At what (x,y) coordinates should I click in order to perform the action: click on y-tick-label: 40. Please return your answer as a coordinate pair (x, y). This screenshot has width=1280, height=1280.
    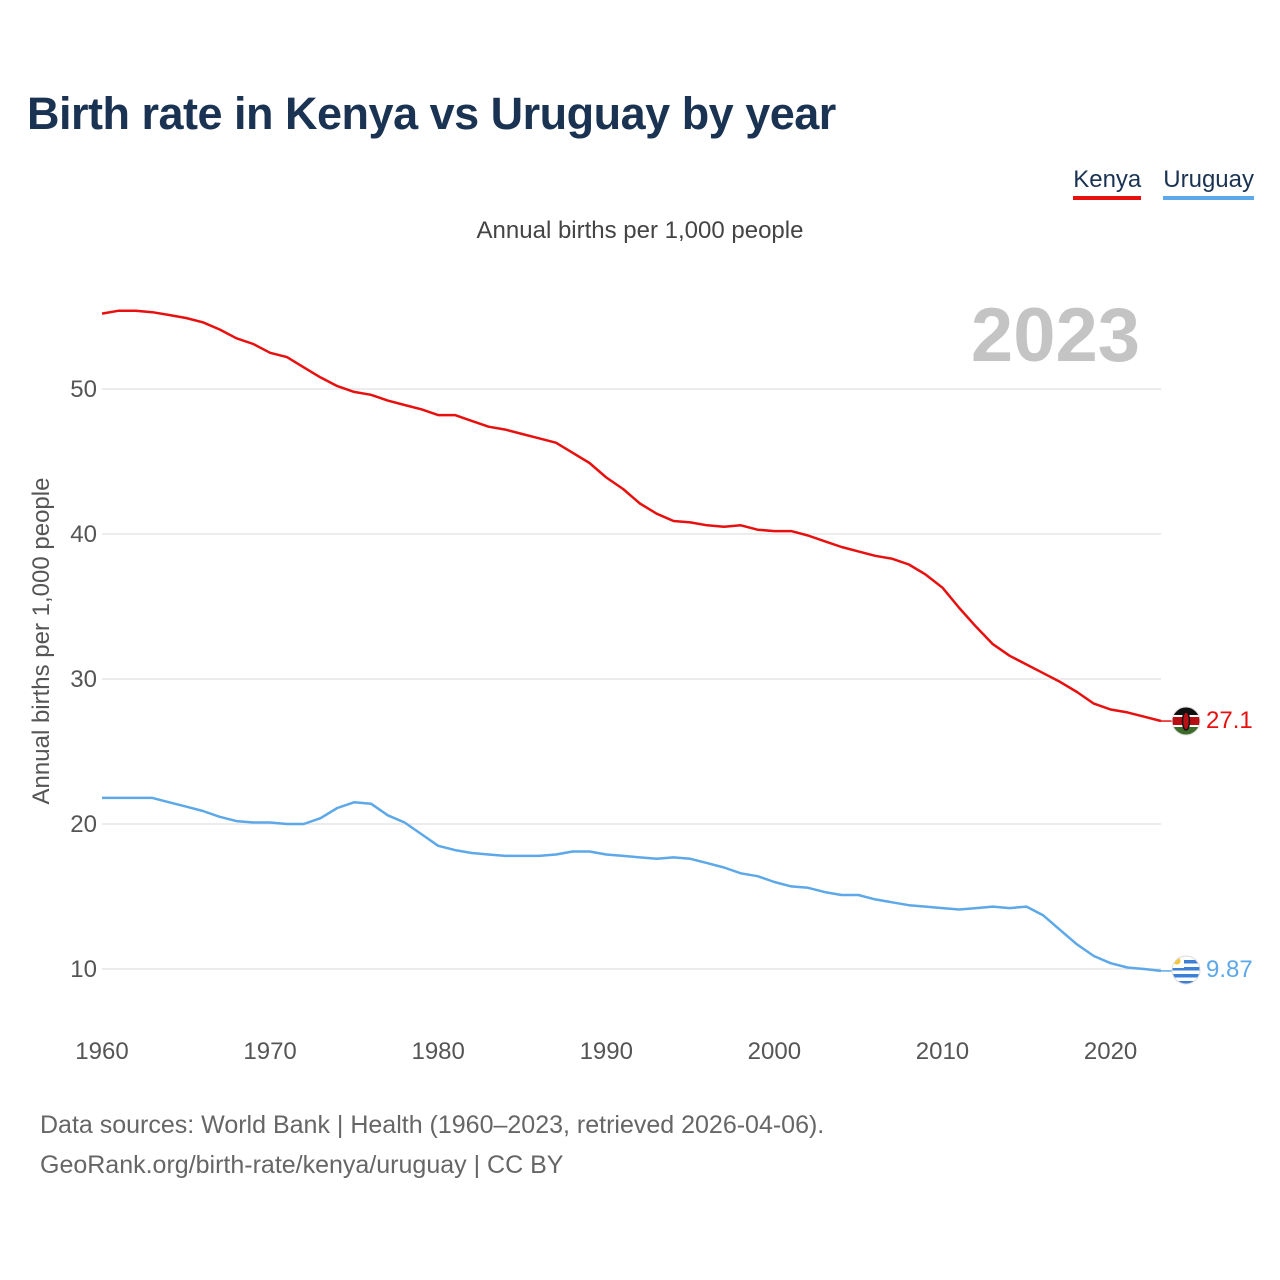
    Looking at the image, I should click on (83, 534).